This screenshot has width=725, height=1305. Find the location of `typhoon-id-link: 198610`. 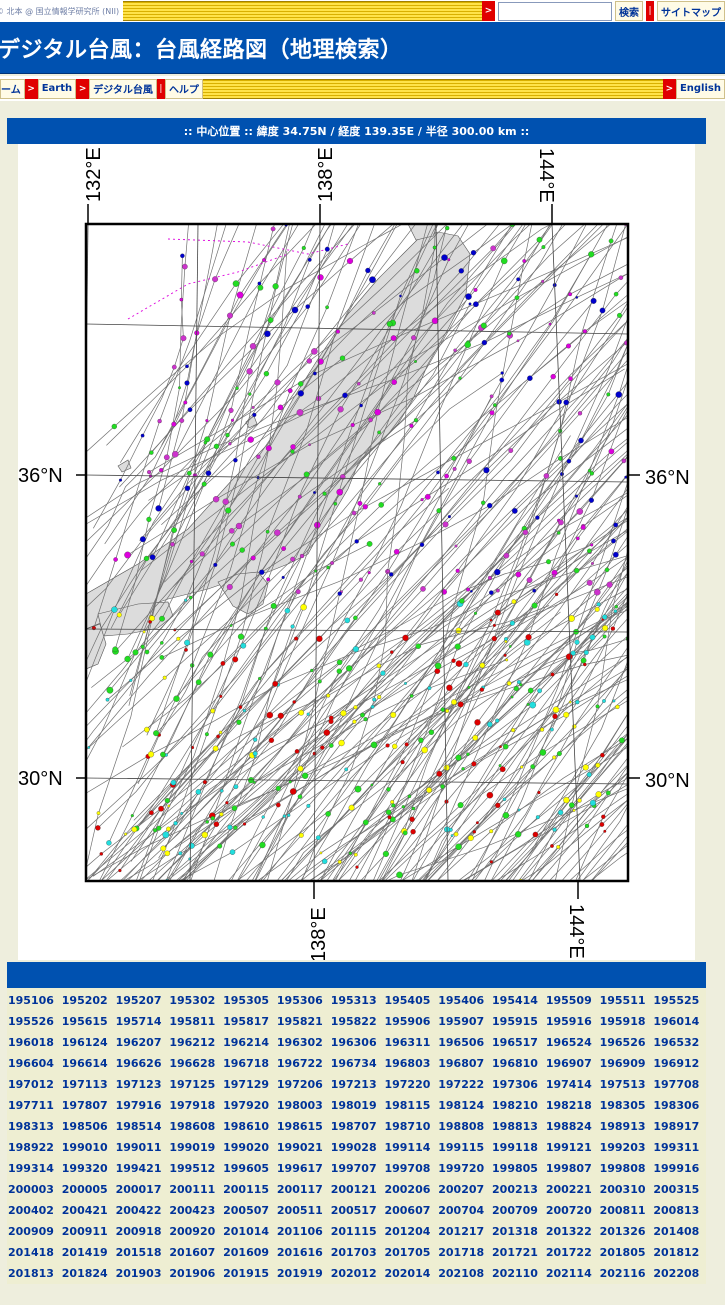

typhoon-id-link: 198610 is located at coordinates (246, 1126).